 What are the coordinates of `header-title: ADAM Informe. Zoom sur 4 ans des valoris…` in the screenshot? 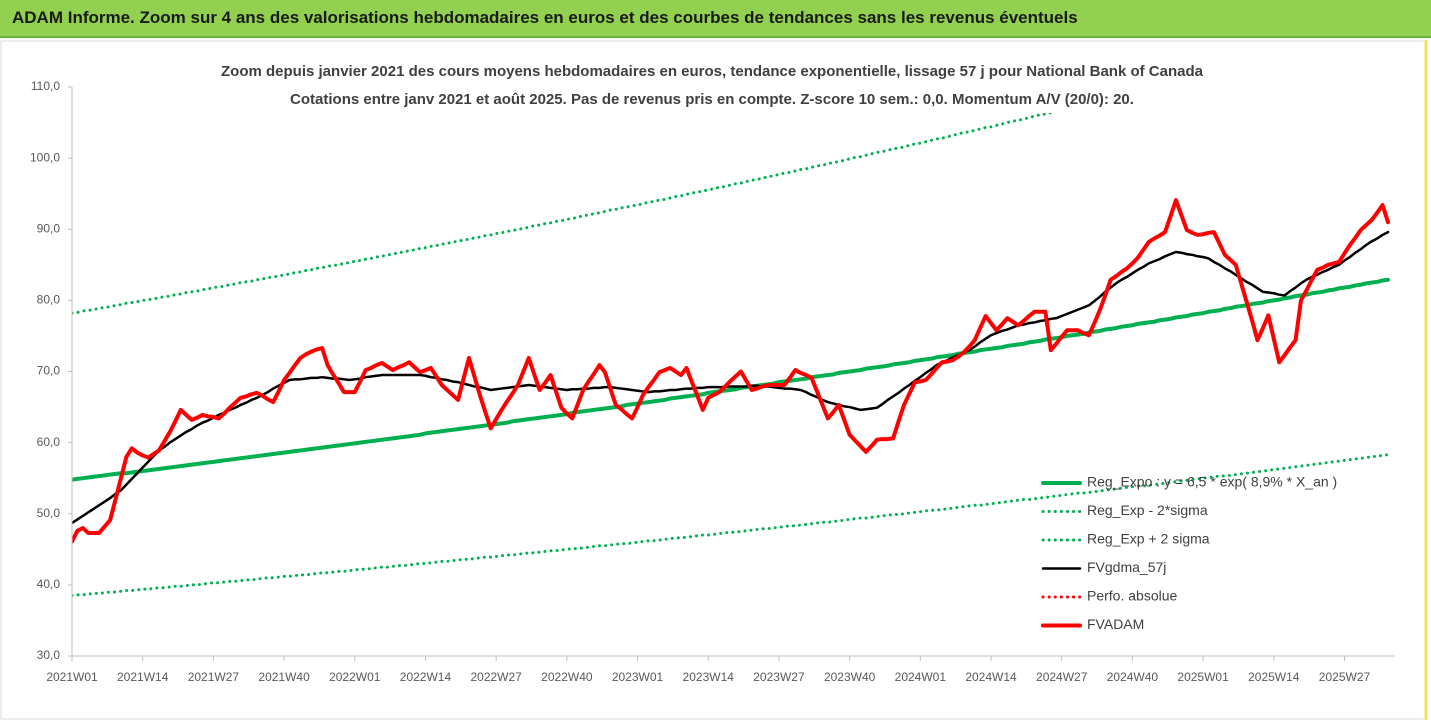 It's located at (545, 17).